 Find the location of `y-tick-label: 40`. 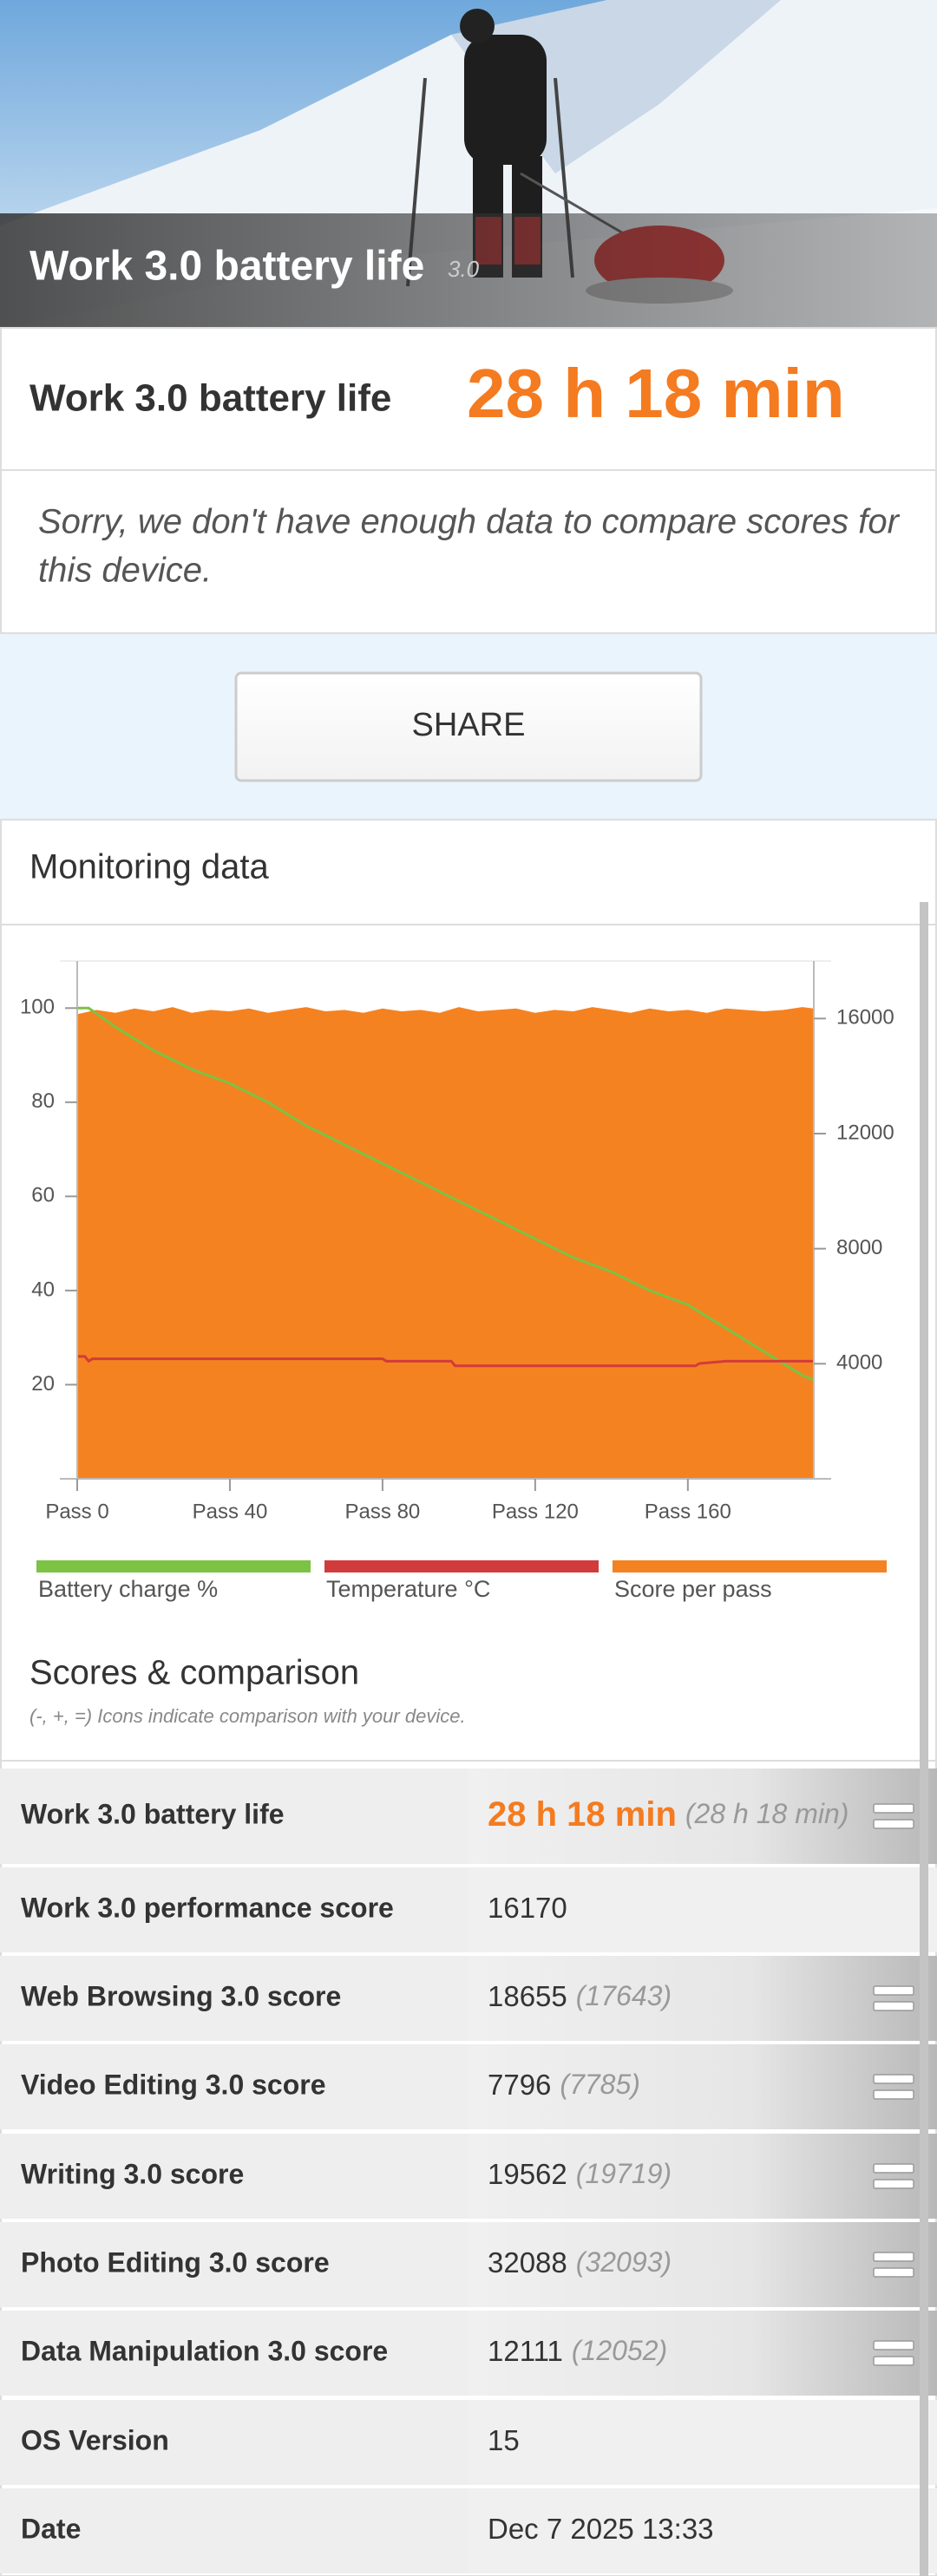

y-tick-label: 40 is located at coordinates (43, 1289).